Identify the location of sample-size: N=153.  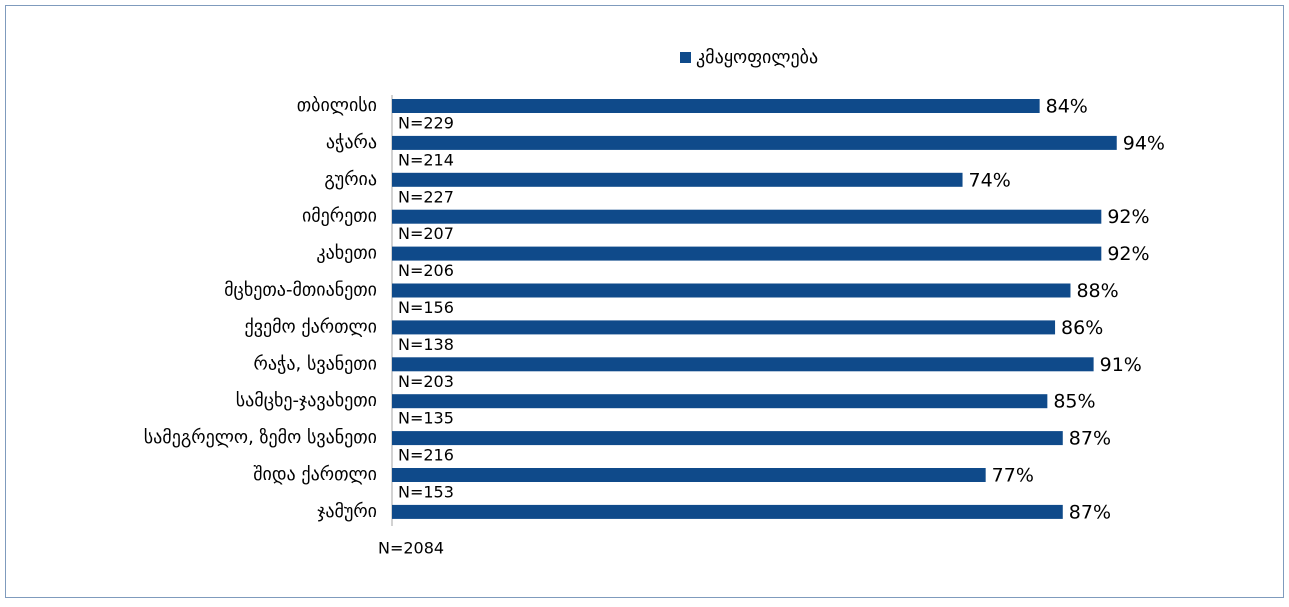
(426, 492).